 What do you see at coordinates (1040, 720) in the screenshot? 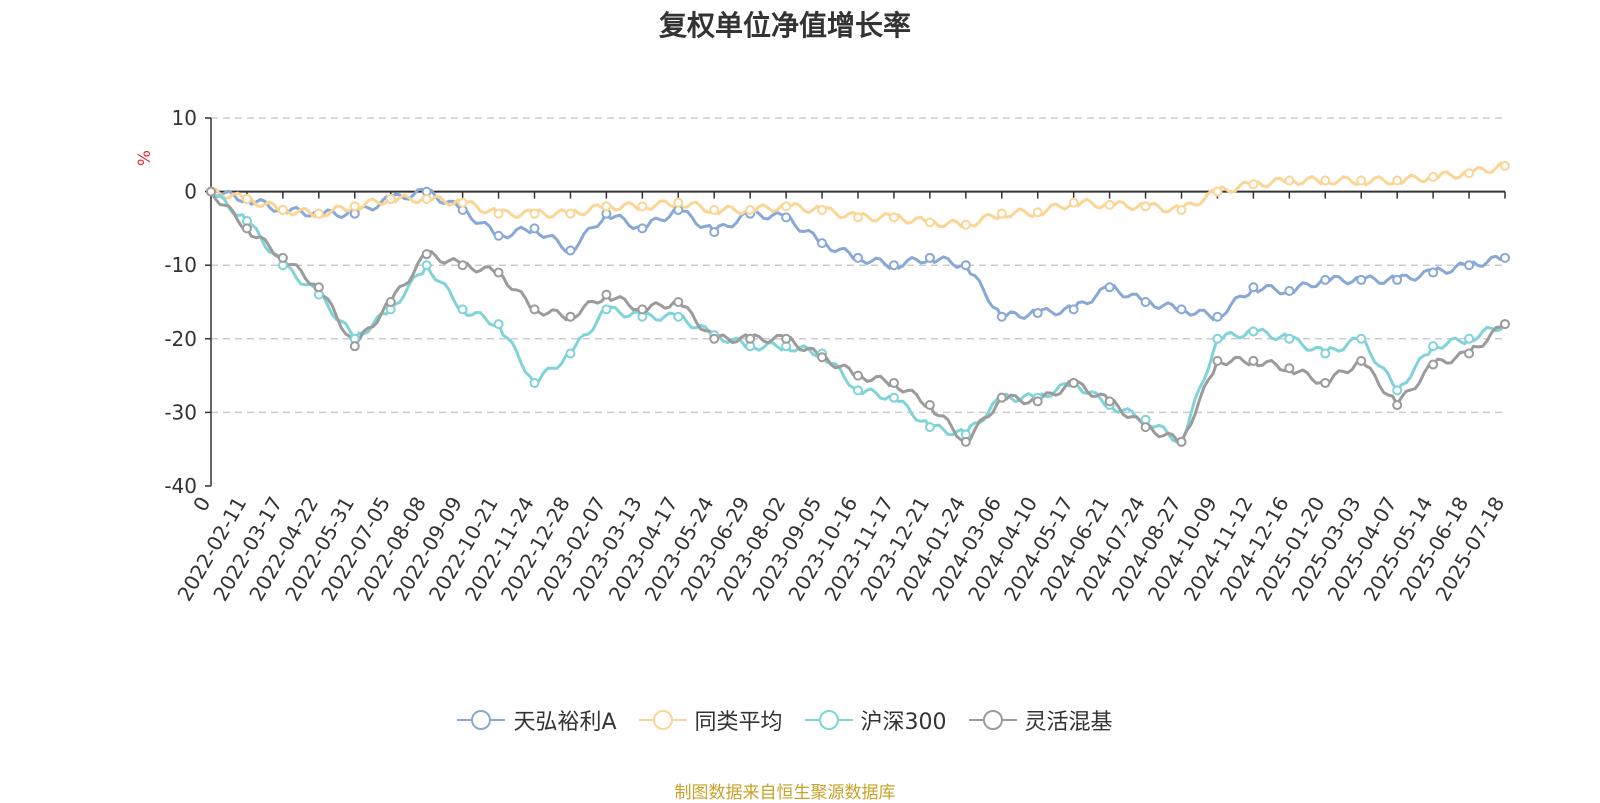
I see `legend-item: 灵活混基` at bounding box center [1040, 720].